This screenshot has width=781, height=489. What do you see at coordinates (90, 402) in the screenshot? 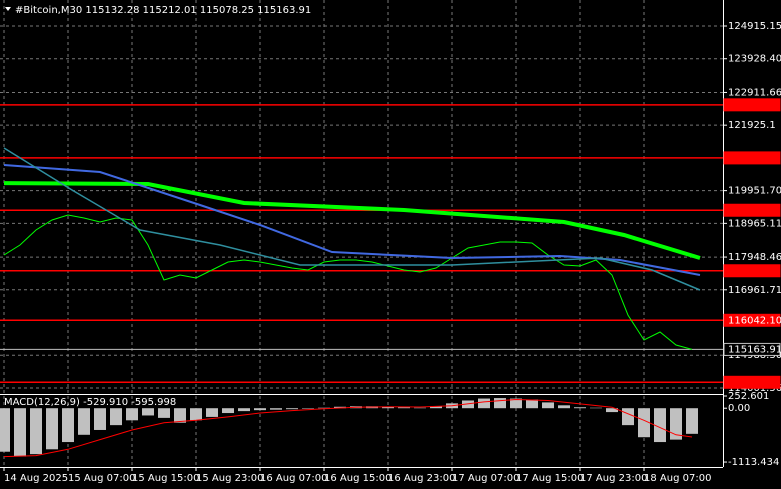
I see `macd-title: MACD(12,26,9) -529.910 -595.998` at bounding box center [90, 402].